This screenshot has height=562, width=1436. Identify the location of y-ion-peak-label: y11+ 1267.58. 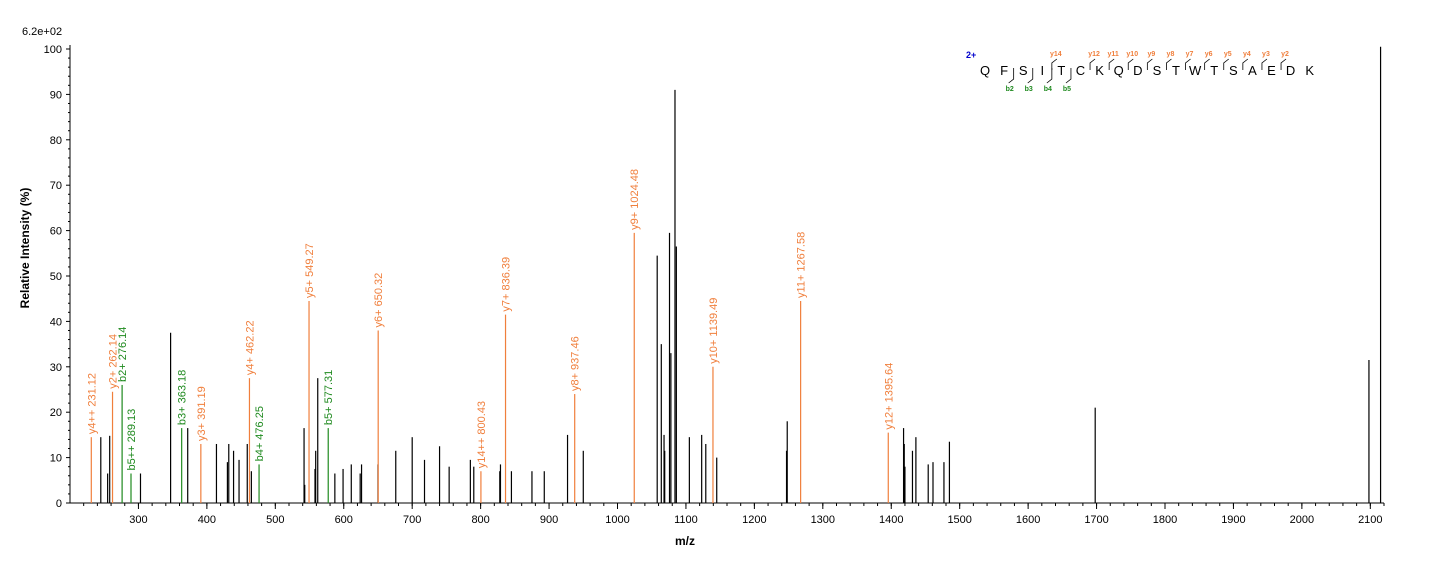
(802, 265).